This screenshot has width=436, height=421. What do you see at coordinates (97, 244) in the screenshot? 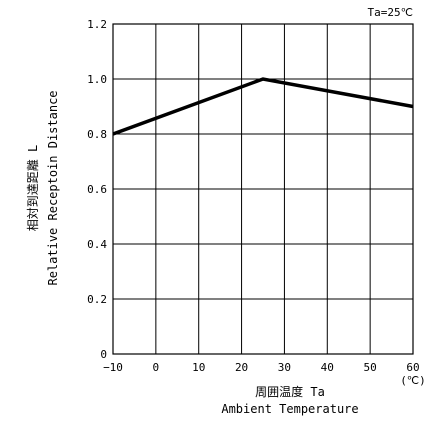
I see `y-tick-label: 0.4` at bounding box center [97, 244].